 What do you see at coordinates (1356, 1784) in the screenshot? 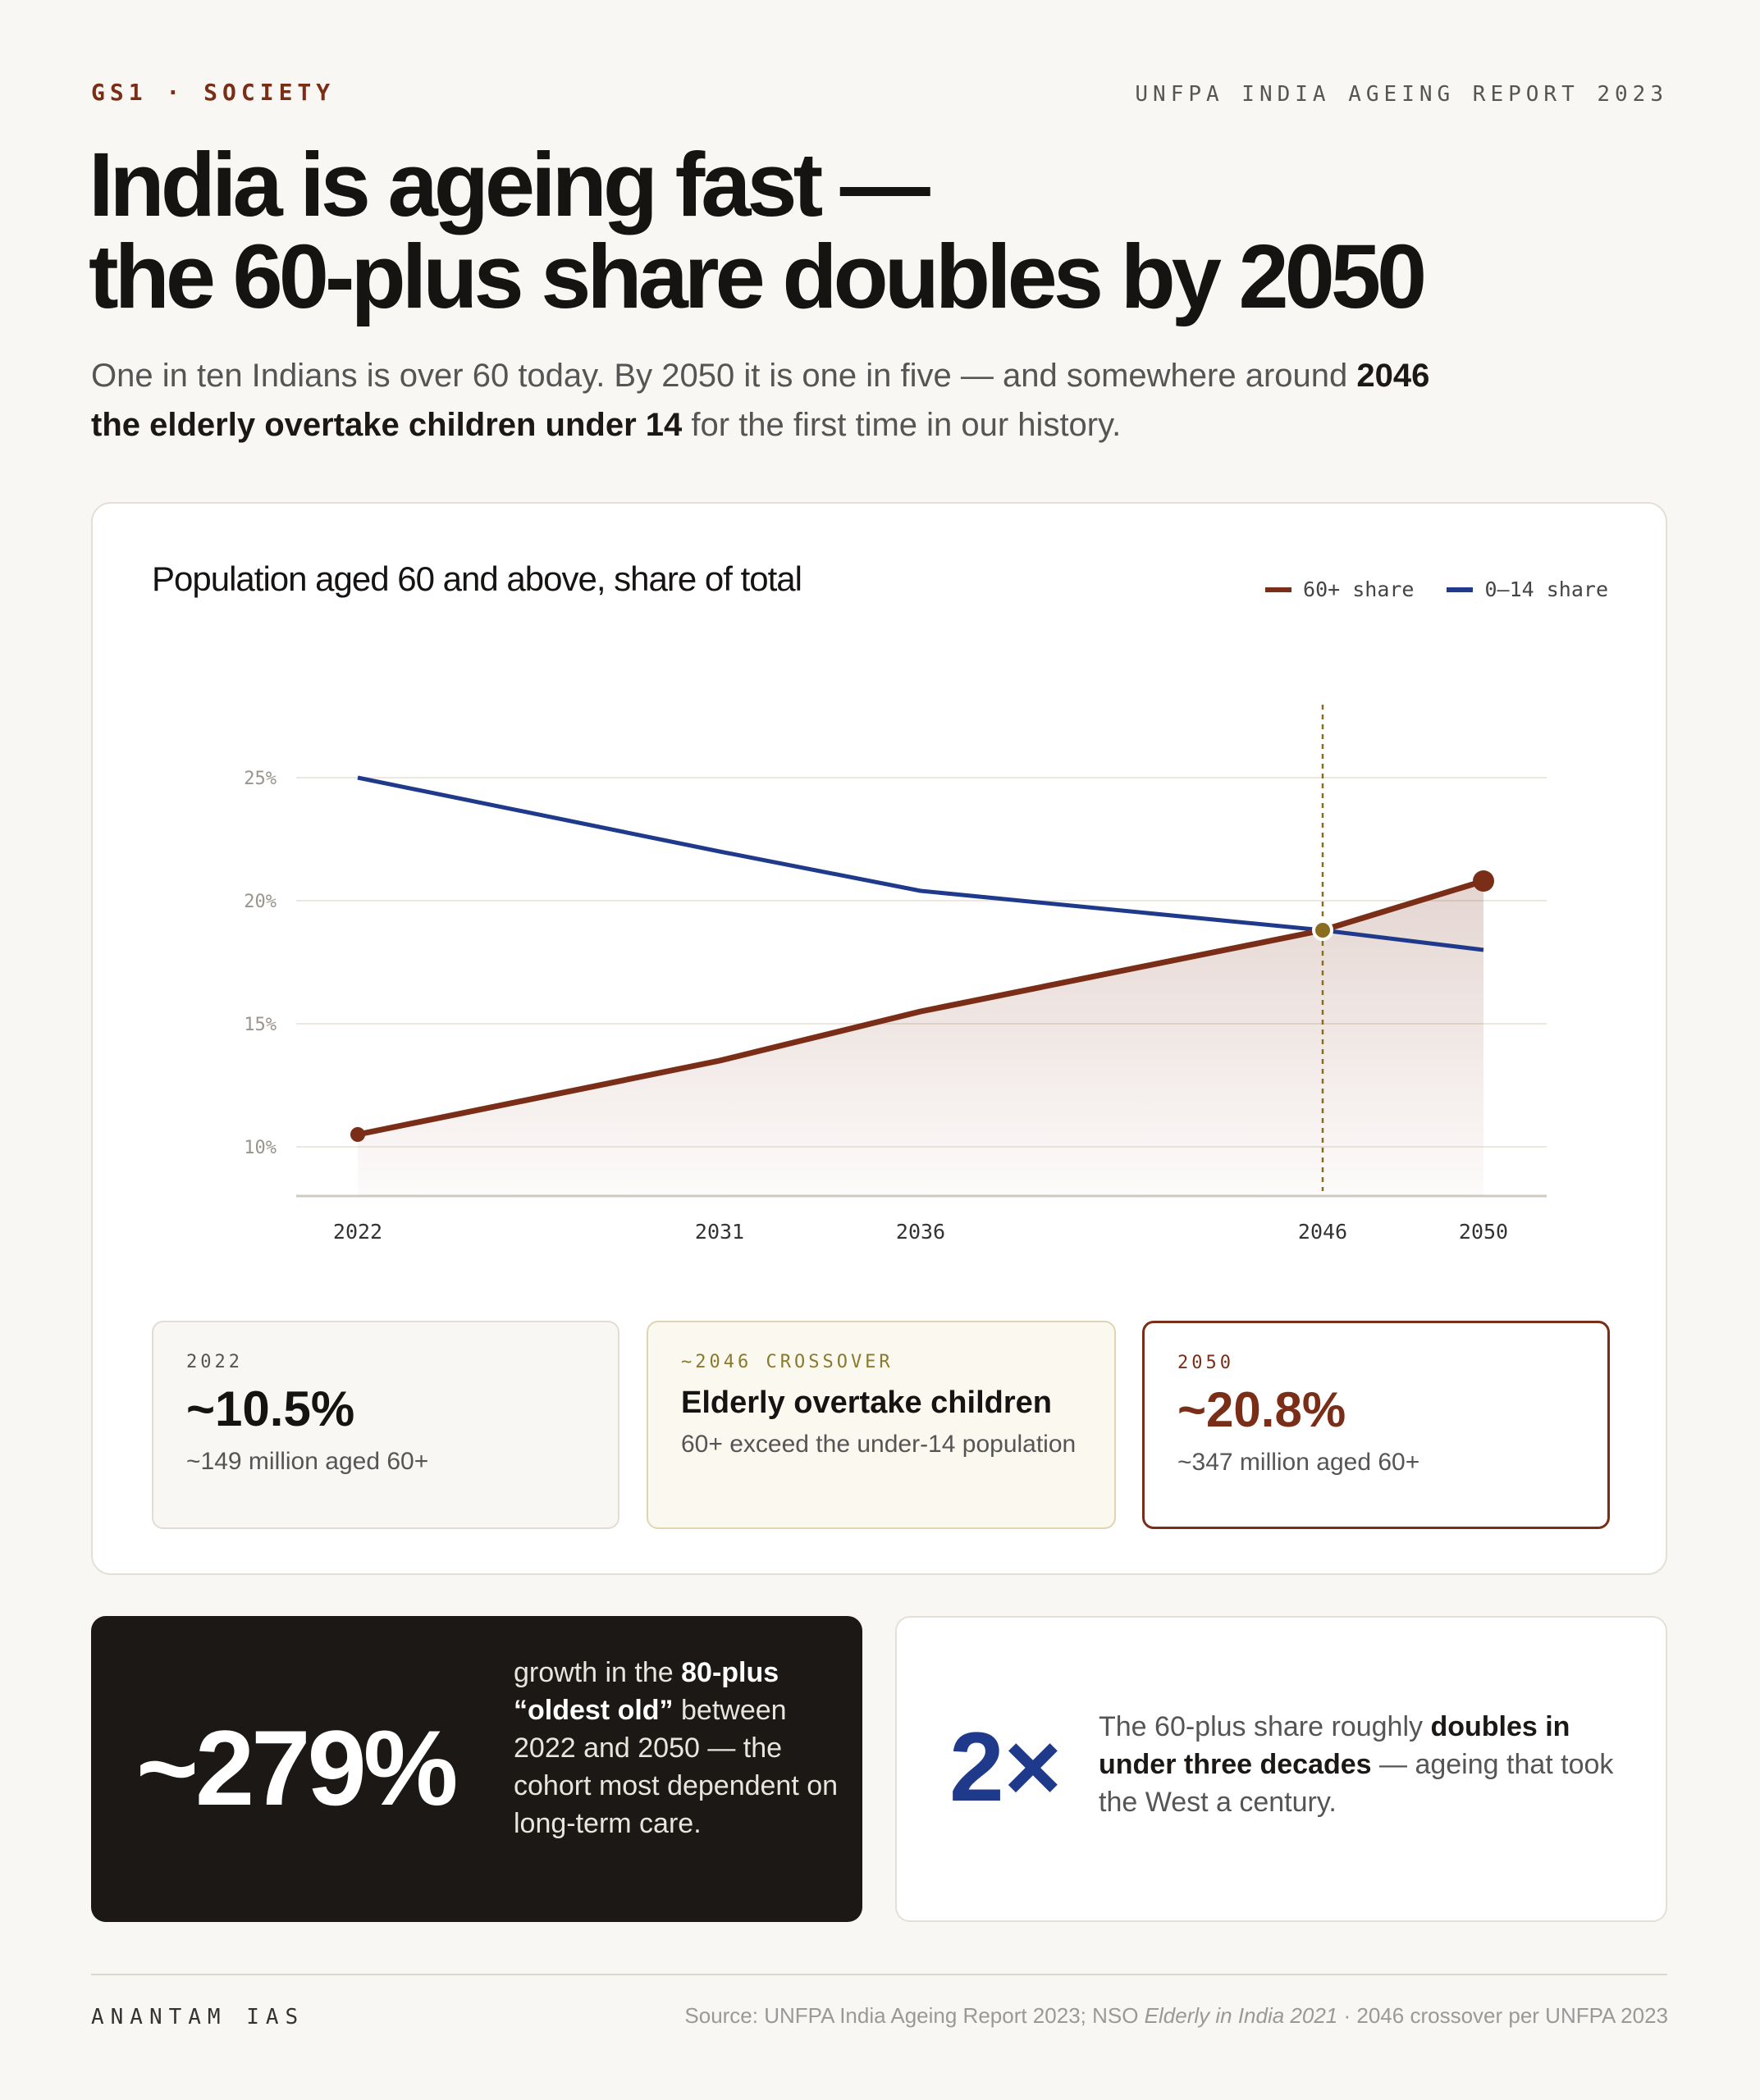
I see `callout-text-2: — ageing that took the West a century.` at bounding box center [1356, 1784].